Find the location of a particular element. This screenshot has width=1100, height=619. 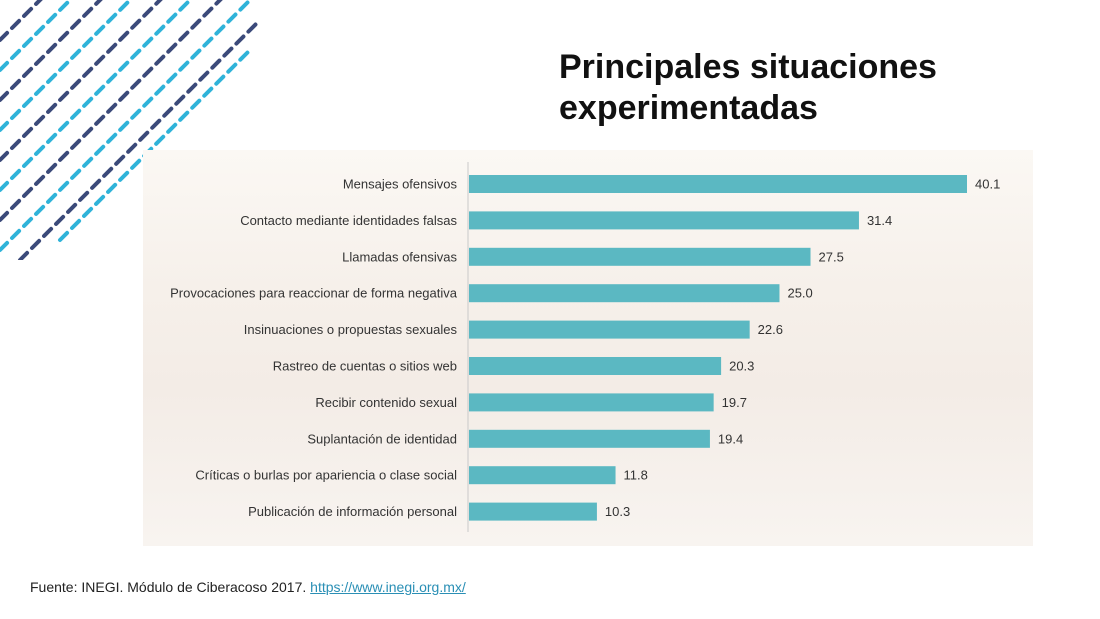

value-label: 31.4 is located at coordinates (879, 220).